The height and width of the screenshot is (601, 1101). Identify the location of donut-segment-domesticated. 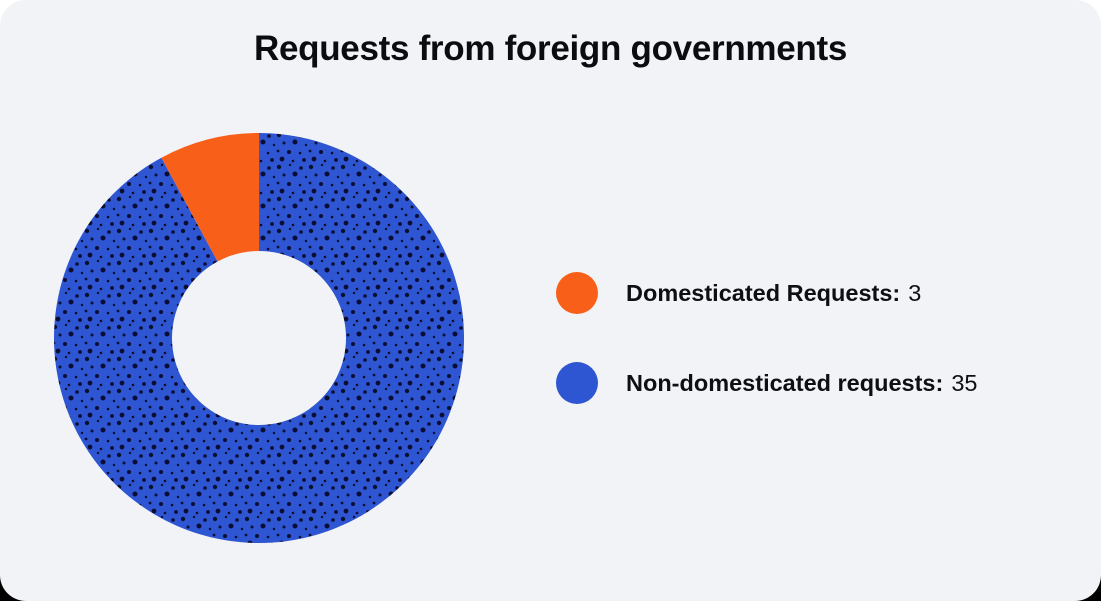
(210, 197).